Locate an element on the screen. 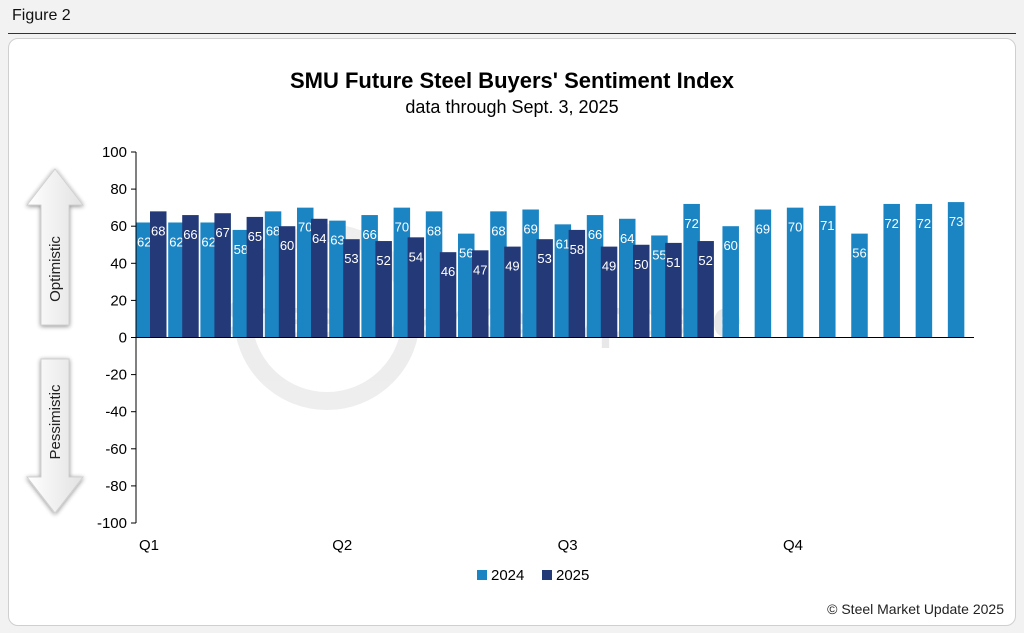  legend-label-2024: 2024 is located at coordinates (507, 575).